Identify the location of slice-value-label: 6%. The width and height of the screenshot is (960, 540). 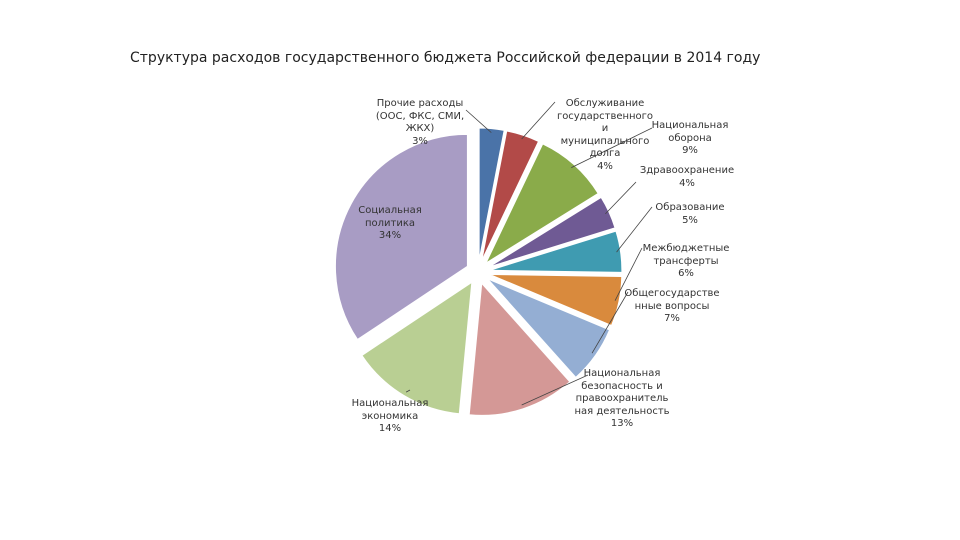
(686, 273).